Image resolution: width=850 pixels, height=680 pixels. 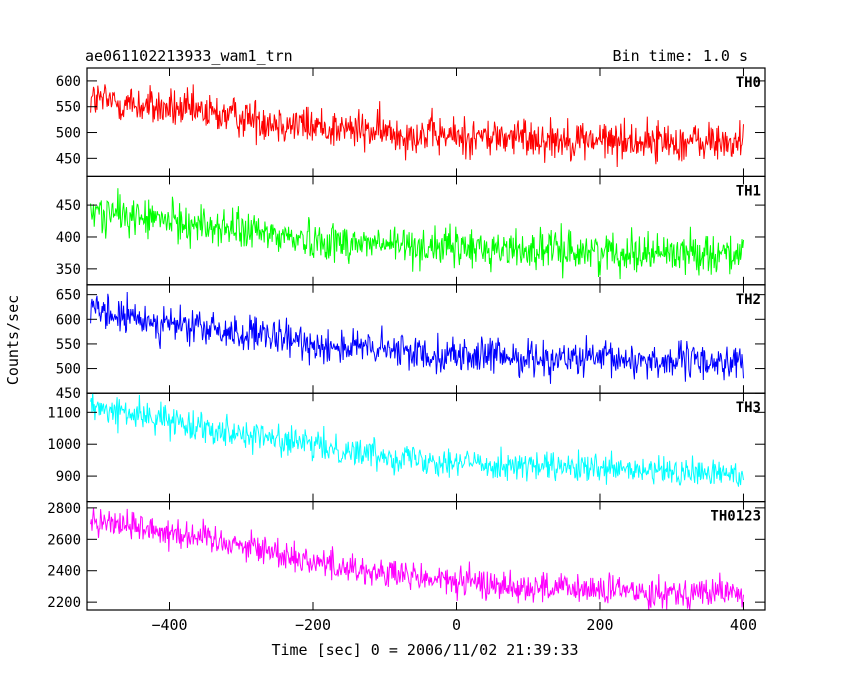 What do you see at coordinates (417, 559) in the screenshot?
I see `series-th0123` at bounding box center [417, 559].